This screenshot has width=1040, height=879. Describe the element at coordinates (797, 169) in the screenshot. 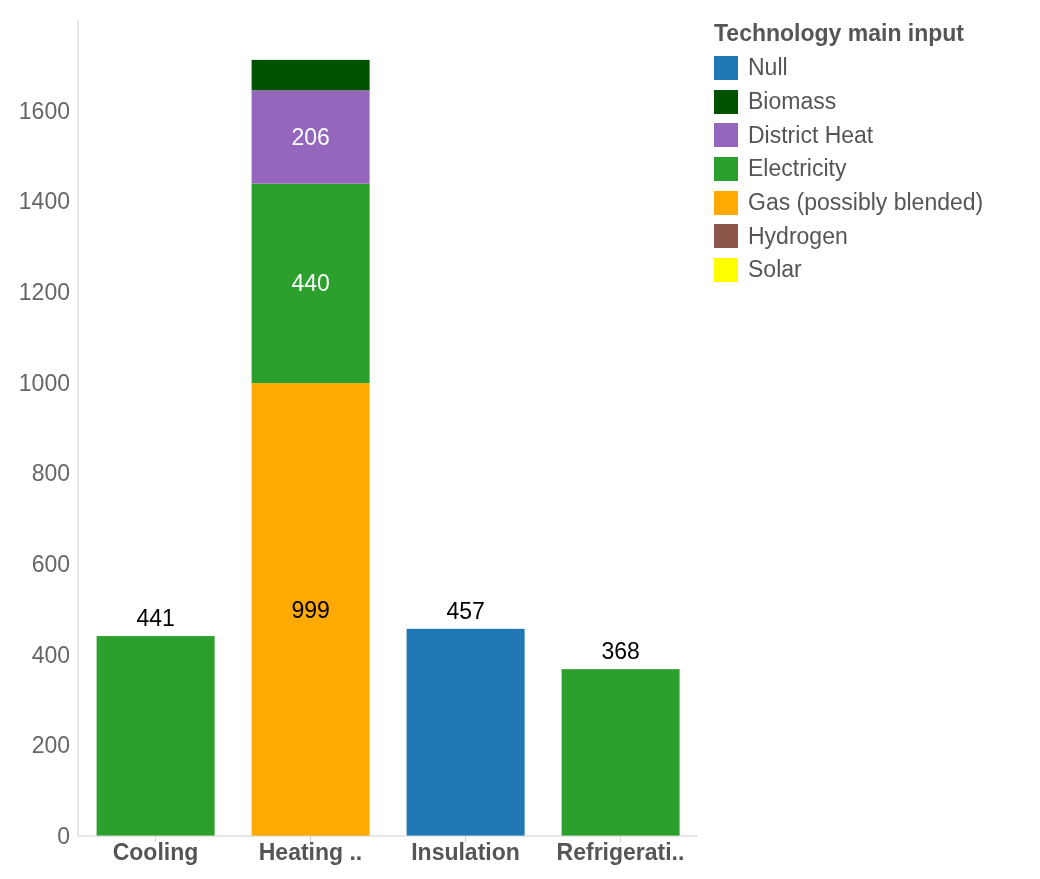

I see `legend-label: Electricity` at that location.